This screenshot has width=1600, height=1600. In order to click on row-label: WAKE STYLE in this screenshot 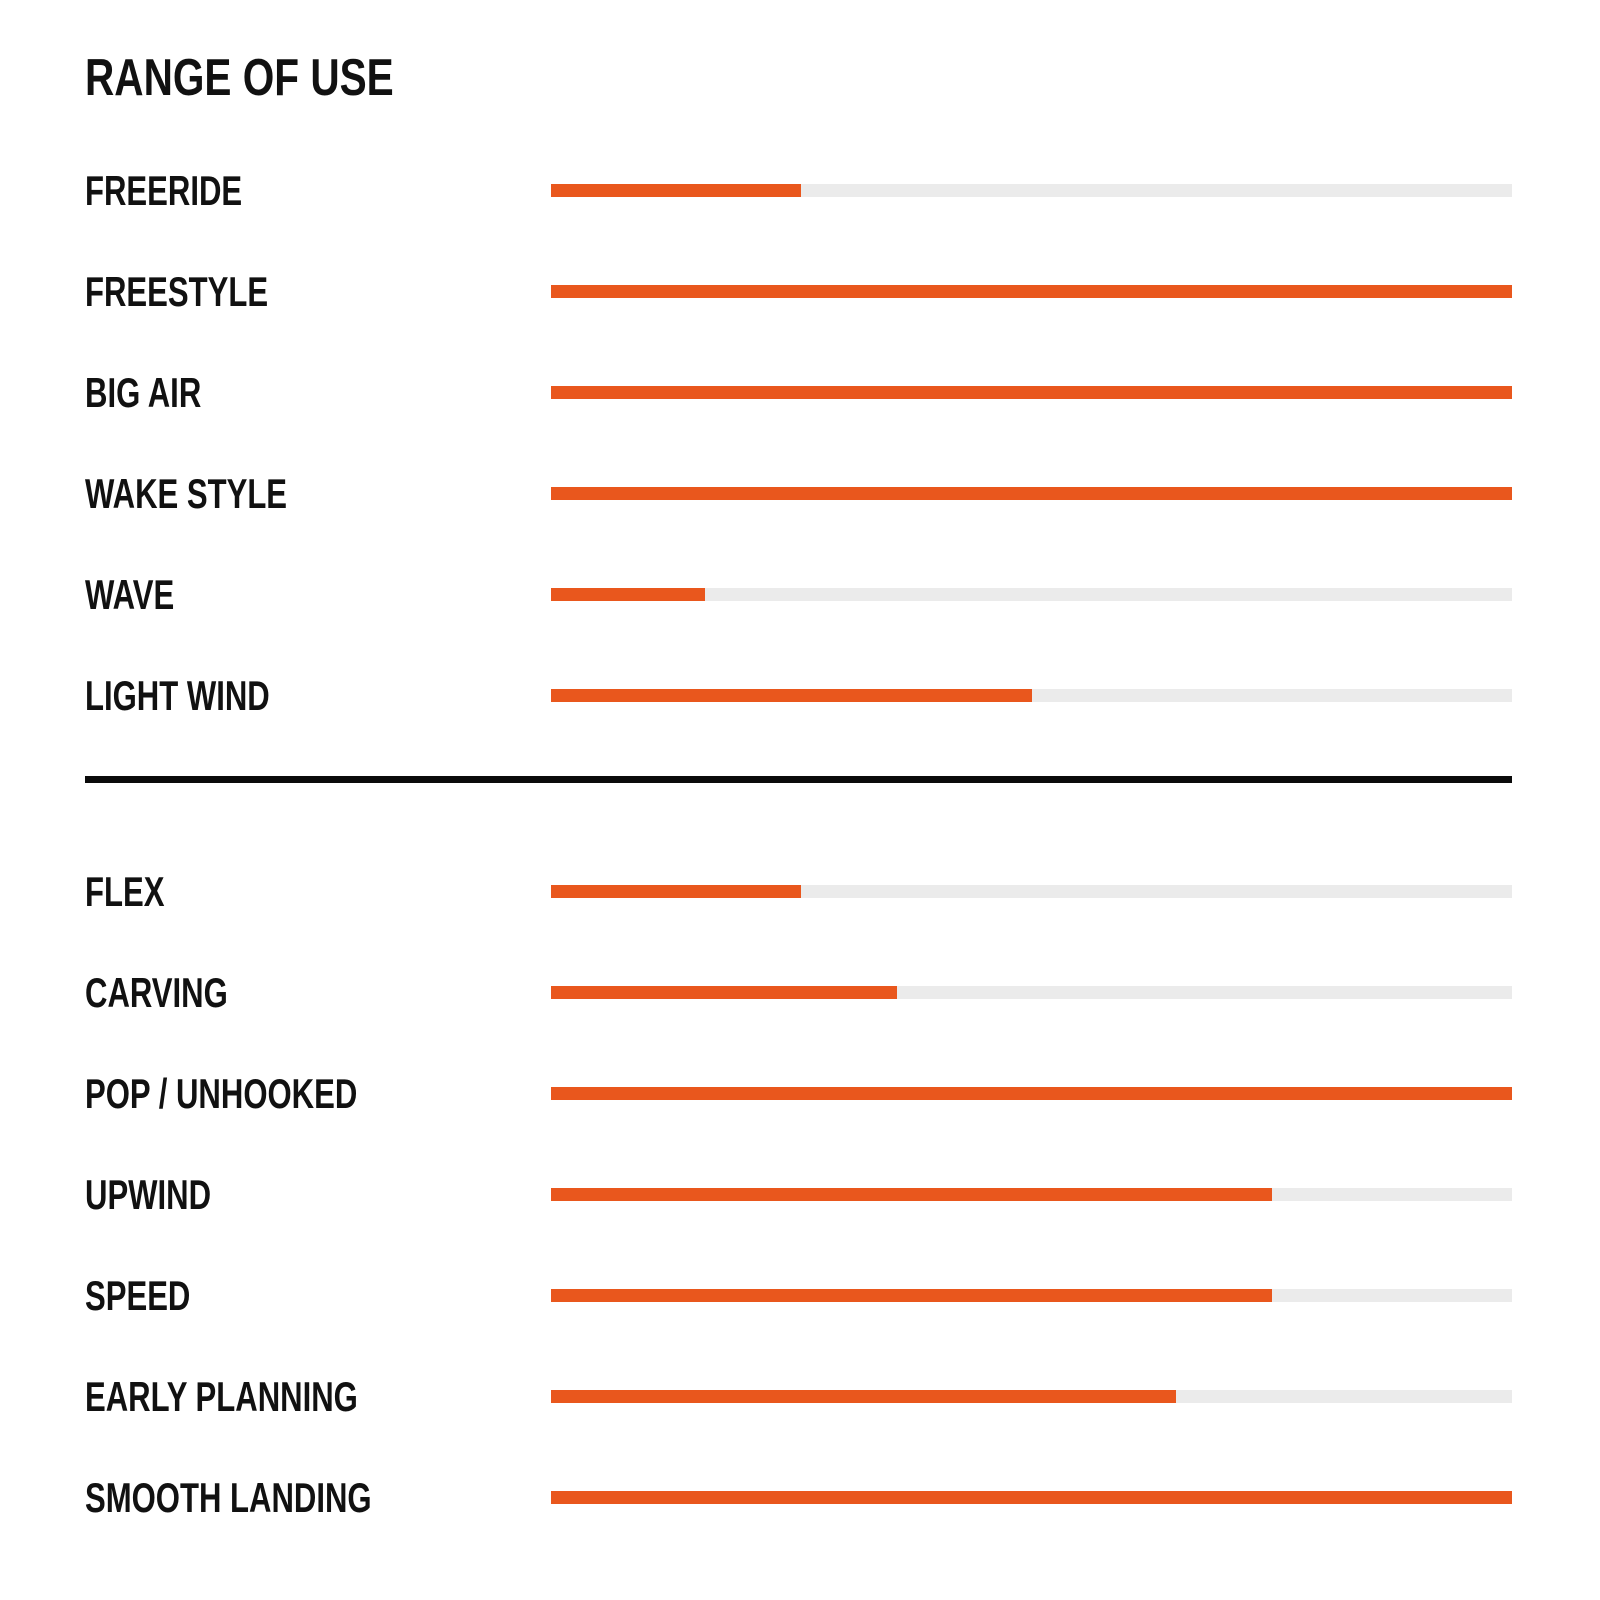, I will do `click(186, 493)`.